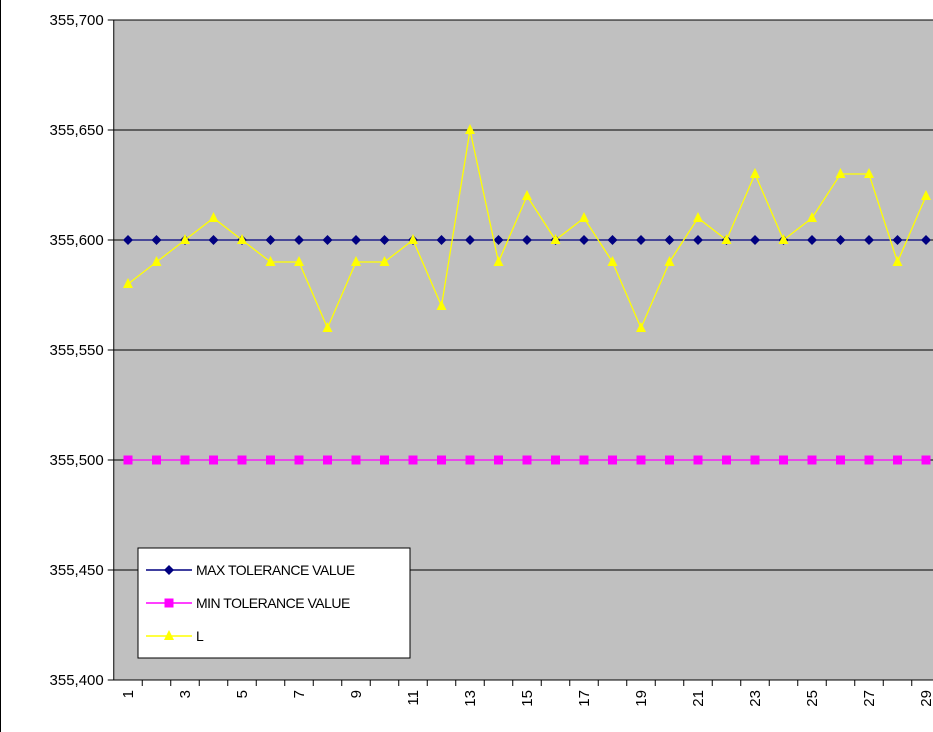 This screenshot has width=933, height=732. I want to click on x-tick-label: 13, so click(470, 698).